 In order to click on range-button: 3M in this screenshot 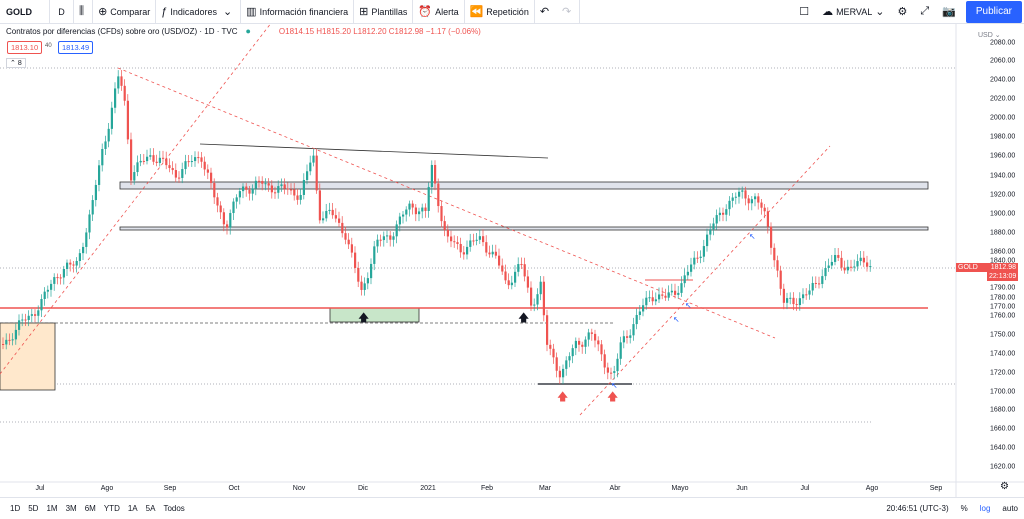, I will do `click(71, 508)`.